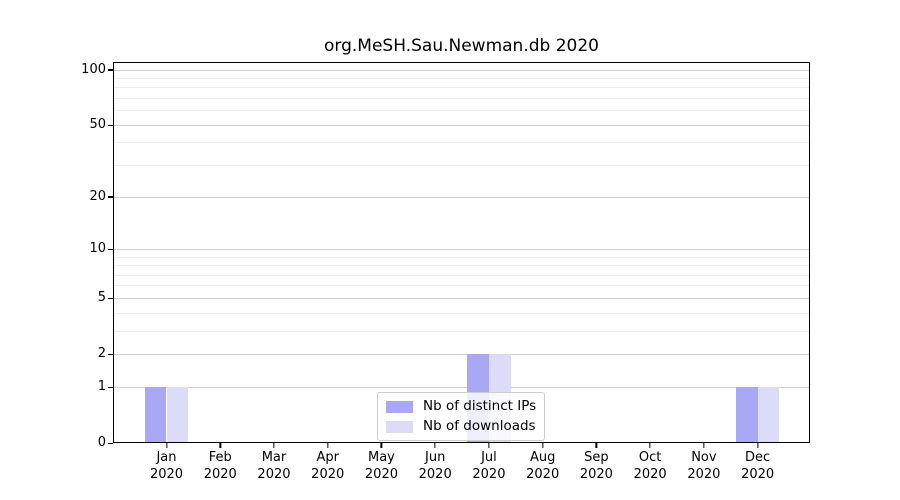 This screenshot has height=500, width=900. Describe the element at coordinates (274, 445) in the screenshot. I see `x-tick-mar` at that location.